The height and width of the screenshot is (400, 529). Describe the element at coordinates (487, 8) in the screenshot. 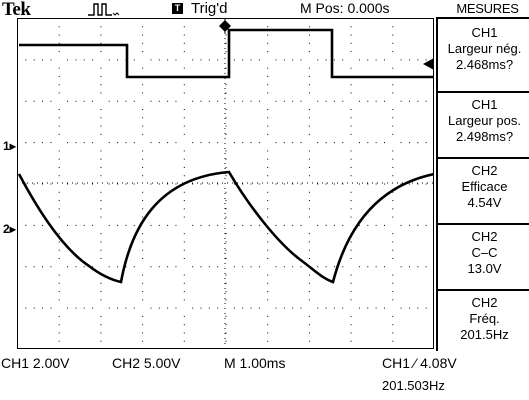

I see `menu-title: MESURES` at that location.